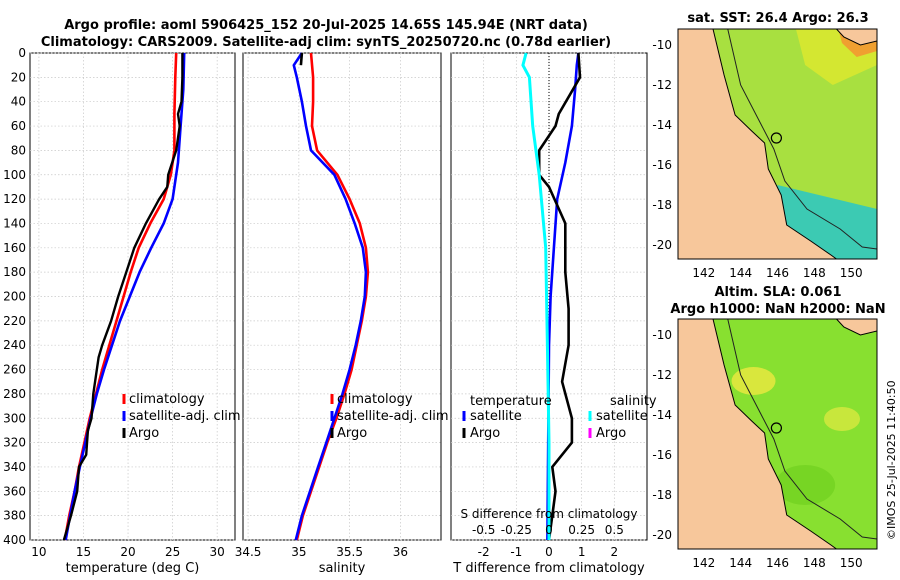  I want to click on sla-map-title-2: Argo h1000: NaN h2000: NaN, so click(777, 309).